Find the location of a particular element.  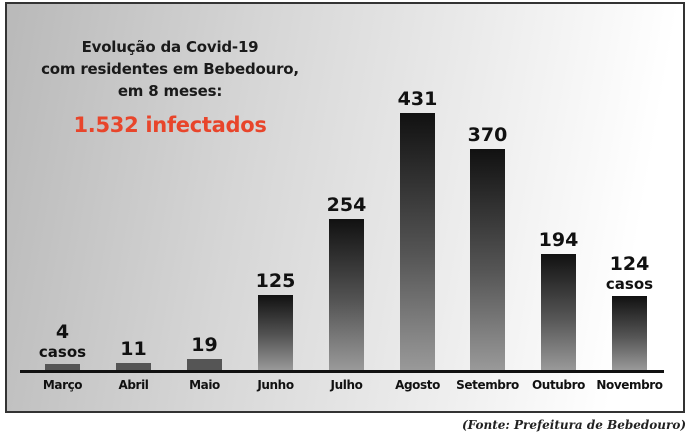

x-tick-label: Setembro is located at coordinates (487, 385).